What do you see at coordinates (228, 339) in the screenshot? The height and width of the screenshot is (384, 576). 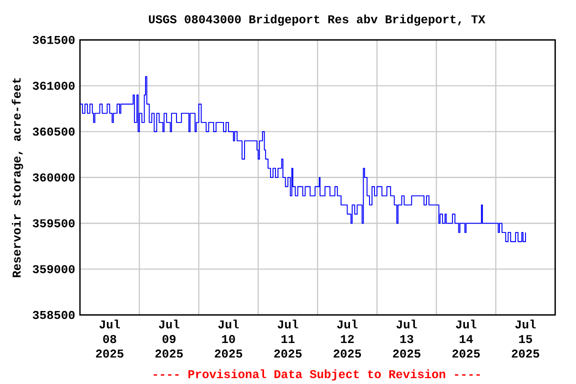 I see `x-tick-label: Jul 10 2025` at bounding box center [228, 339].